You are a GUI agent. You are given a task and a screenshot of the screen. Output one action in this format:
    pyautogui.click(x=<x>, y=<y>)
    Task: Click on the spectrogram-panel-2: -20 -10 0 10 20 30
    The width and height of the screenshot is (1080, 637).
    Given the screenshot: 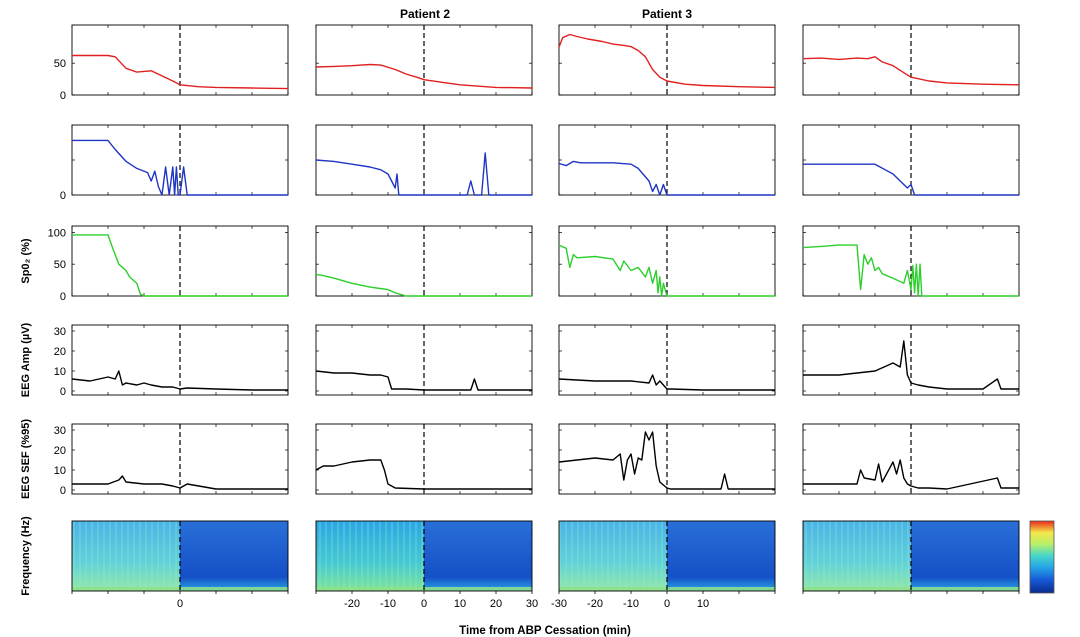 What is the action you would take?
    pyautogui.click(x=426, y=565)
    